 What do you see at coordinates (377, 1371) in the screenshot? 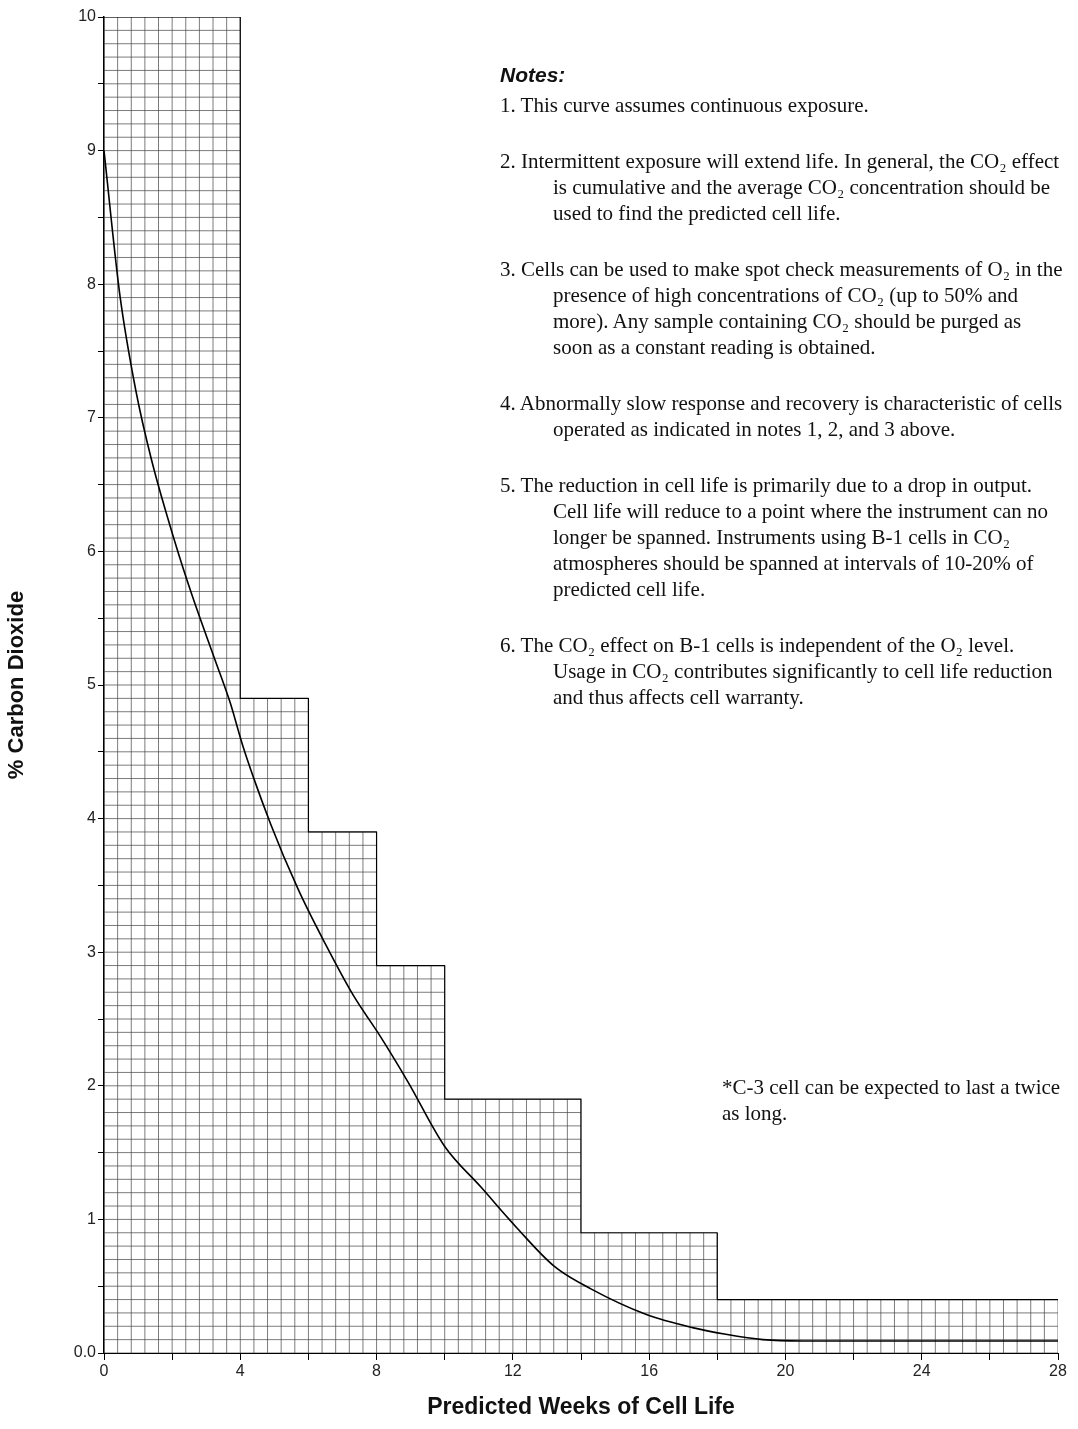
I see `x-tick-label: 8` at bounding box center [377, 1371].